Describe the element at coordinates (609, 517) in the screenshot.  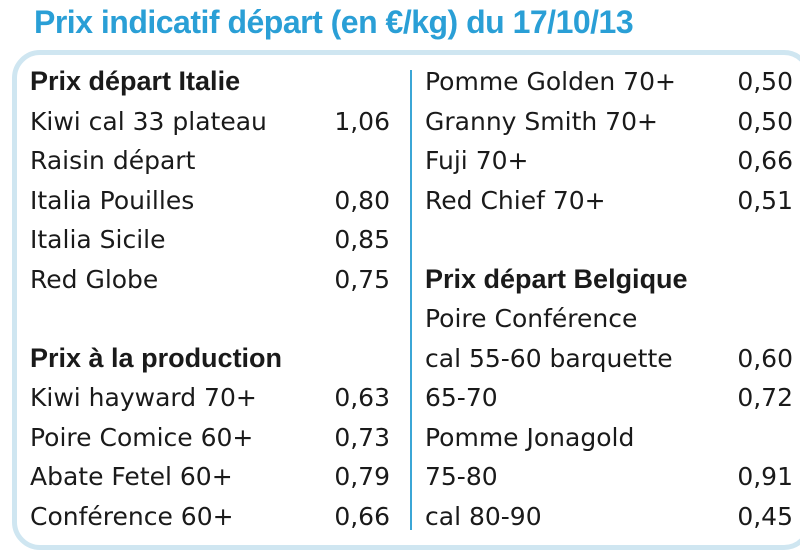
I see `price-row: cal 80-90 0,45` at that location.